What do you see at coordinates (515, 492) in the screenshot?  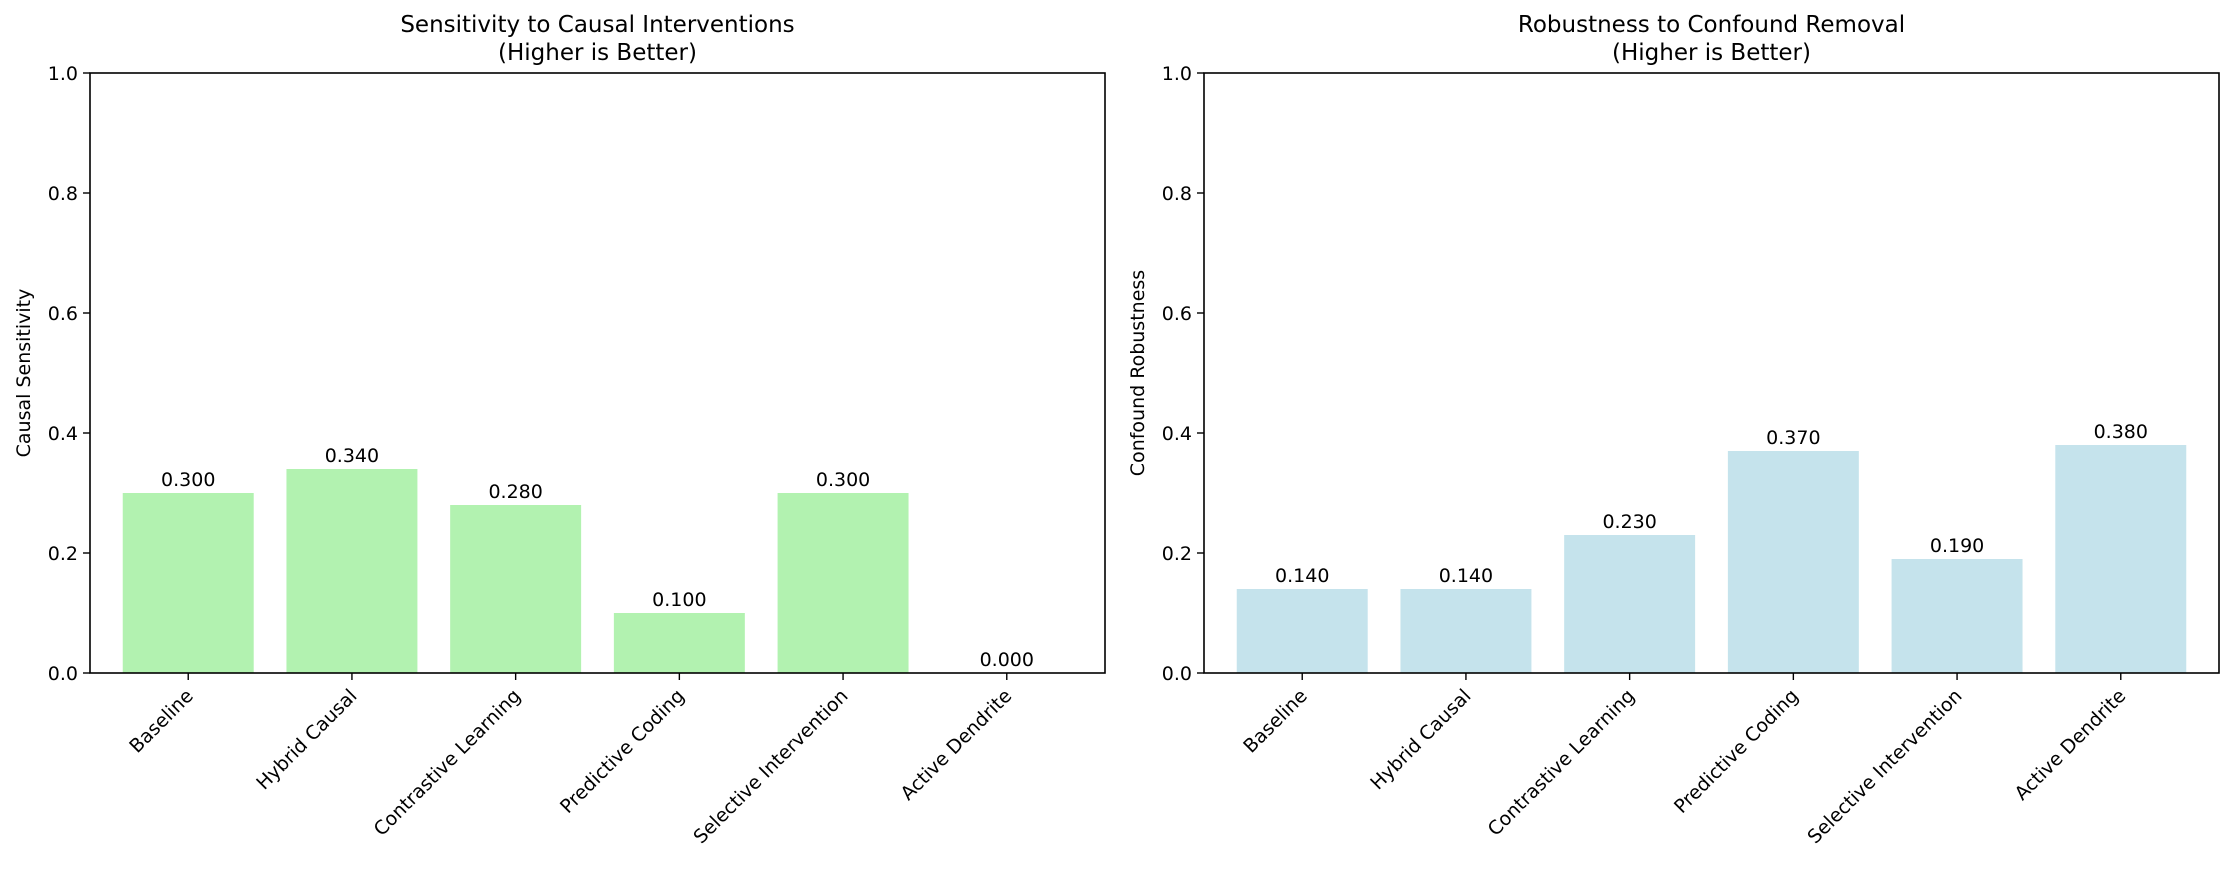 I see `bar-value-label: 0.280` at bounding box center [515, 492].